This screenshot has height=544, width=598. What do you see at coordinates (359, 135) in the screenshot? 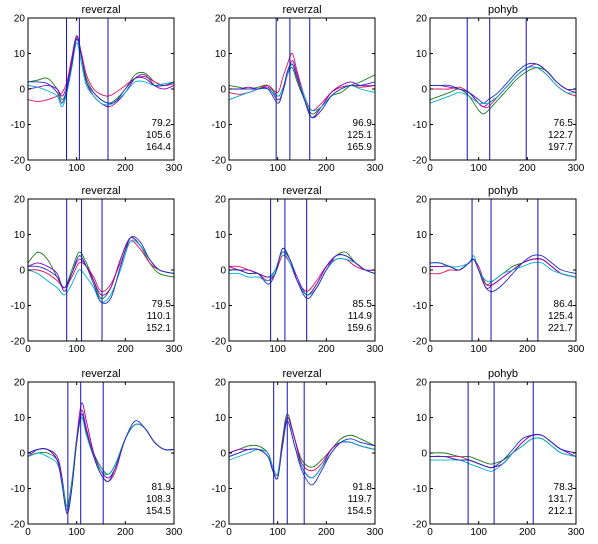
I see `latency-value-2: 125.1` at bounding box center [359, 135].